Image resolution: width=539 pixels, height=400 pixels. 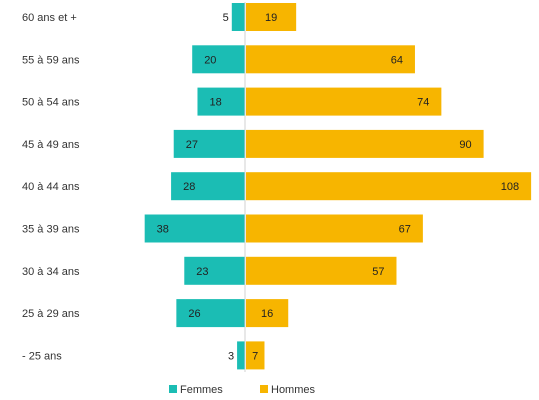 I want to click on data-label-hommes: 74, so click(x=423, y=103).